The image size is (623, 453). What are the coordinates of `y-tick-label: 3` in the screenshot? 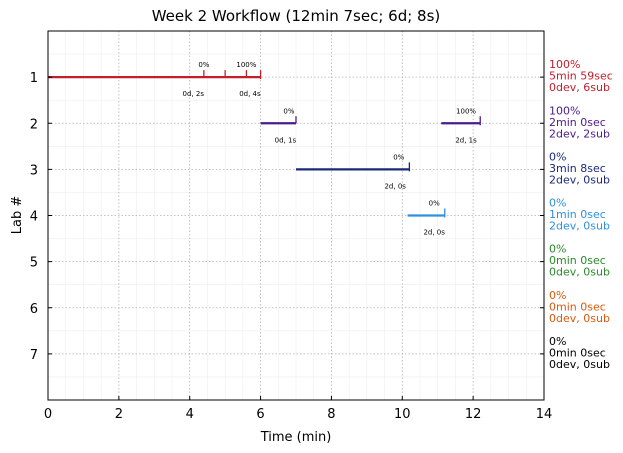 It's located at (34, 170).